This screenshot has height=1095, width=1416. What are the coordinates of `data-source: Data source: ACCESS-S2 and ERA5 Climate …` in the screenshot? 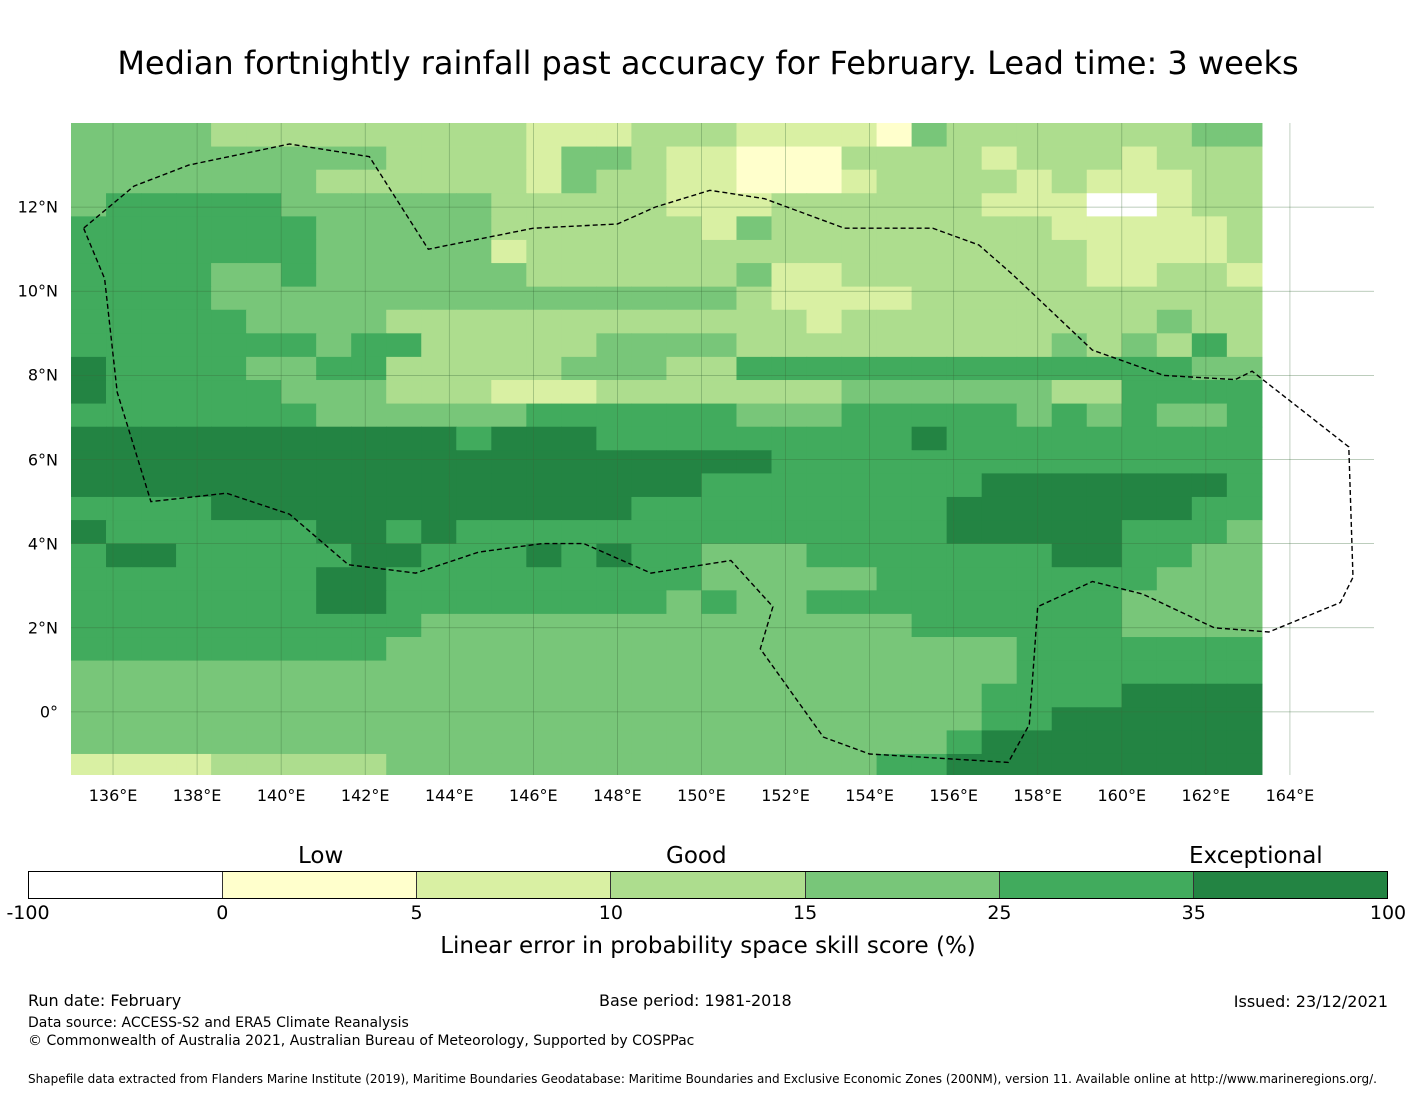 It's located at (218, 1023).